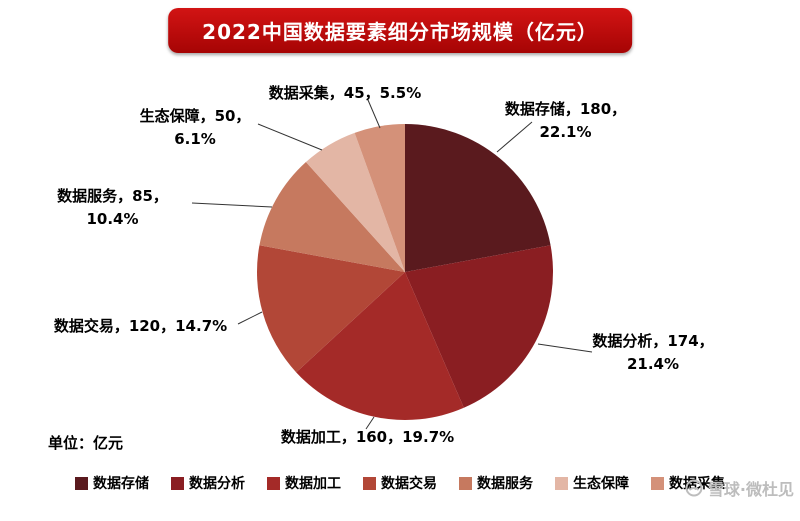 This screenshot has width=800, height=521. What do you see at coordinates (250, 318) in the screenshot?
I see `leader-line-trading` at bounding box center [250, 318].